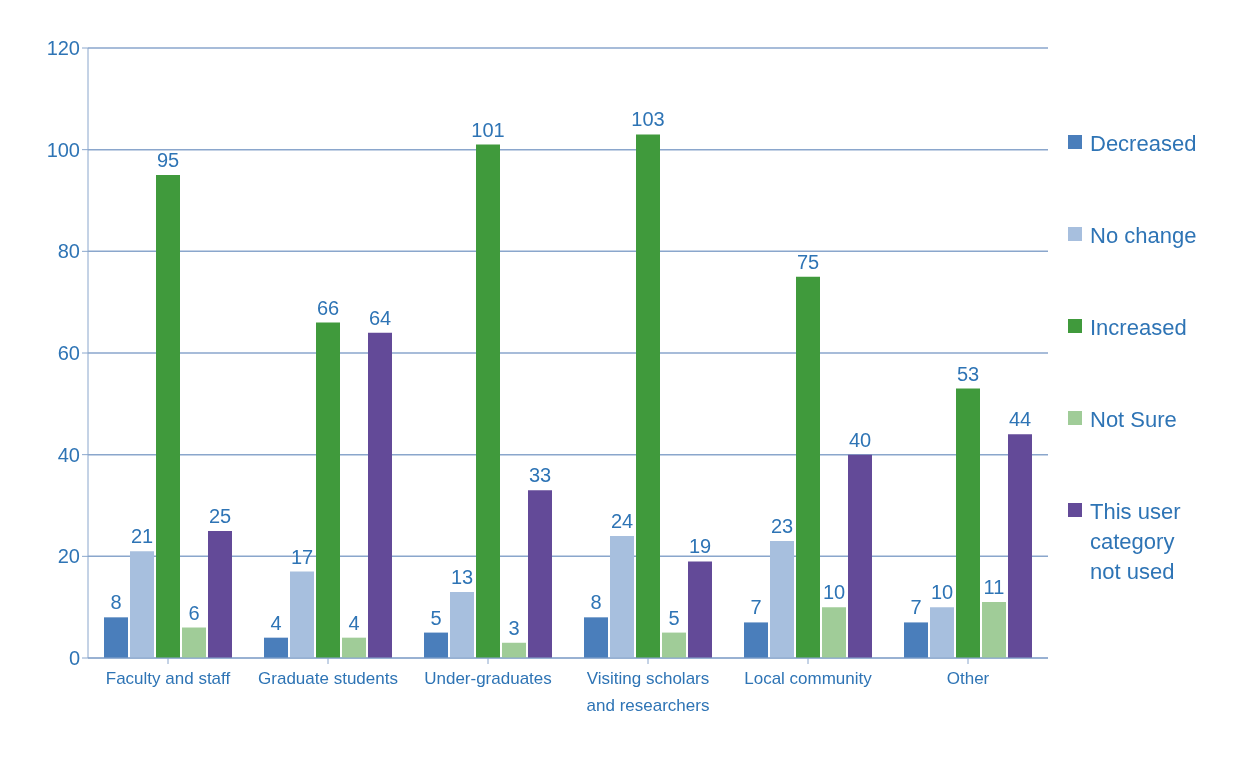  What do you see at coordinates (968, 373) in the screenshot?
I see `data-label: 53` at bounding box center [968, 373].